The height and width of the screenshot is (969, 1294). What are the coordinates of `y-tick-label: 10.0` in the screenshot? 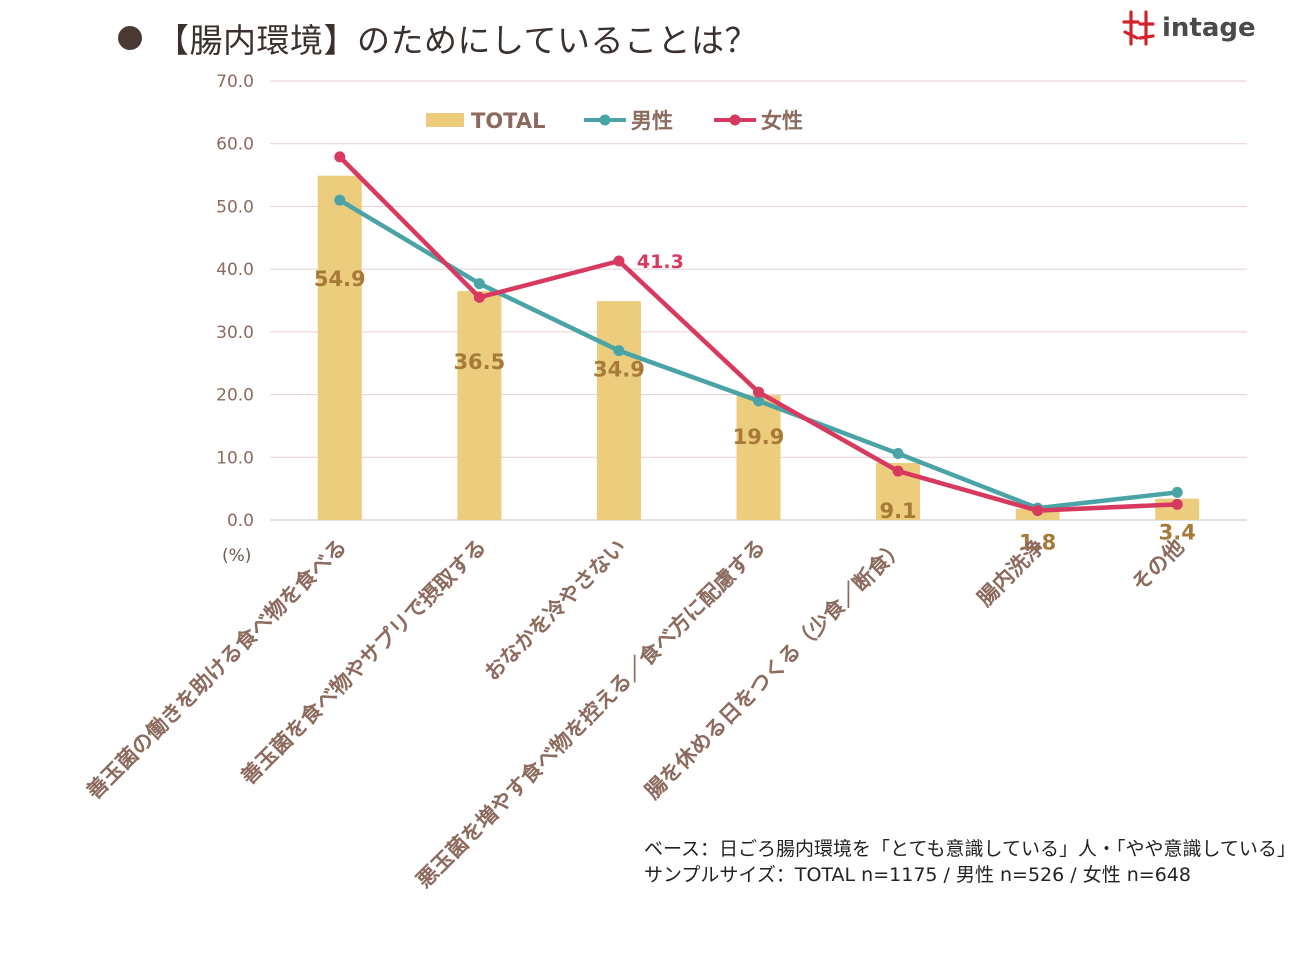 It's located at (235, 458).